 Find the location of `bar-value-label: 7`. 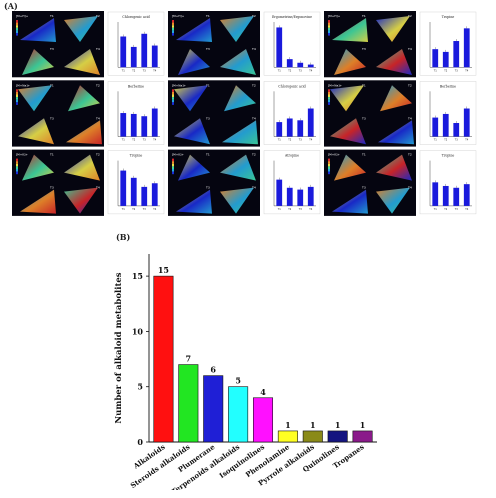

bar-value-label: 7 is located at coordinates (189, 359).